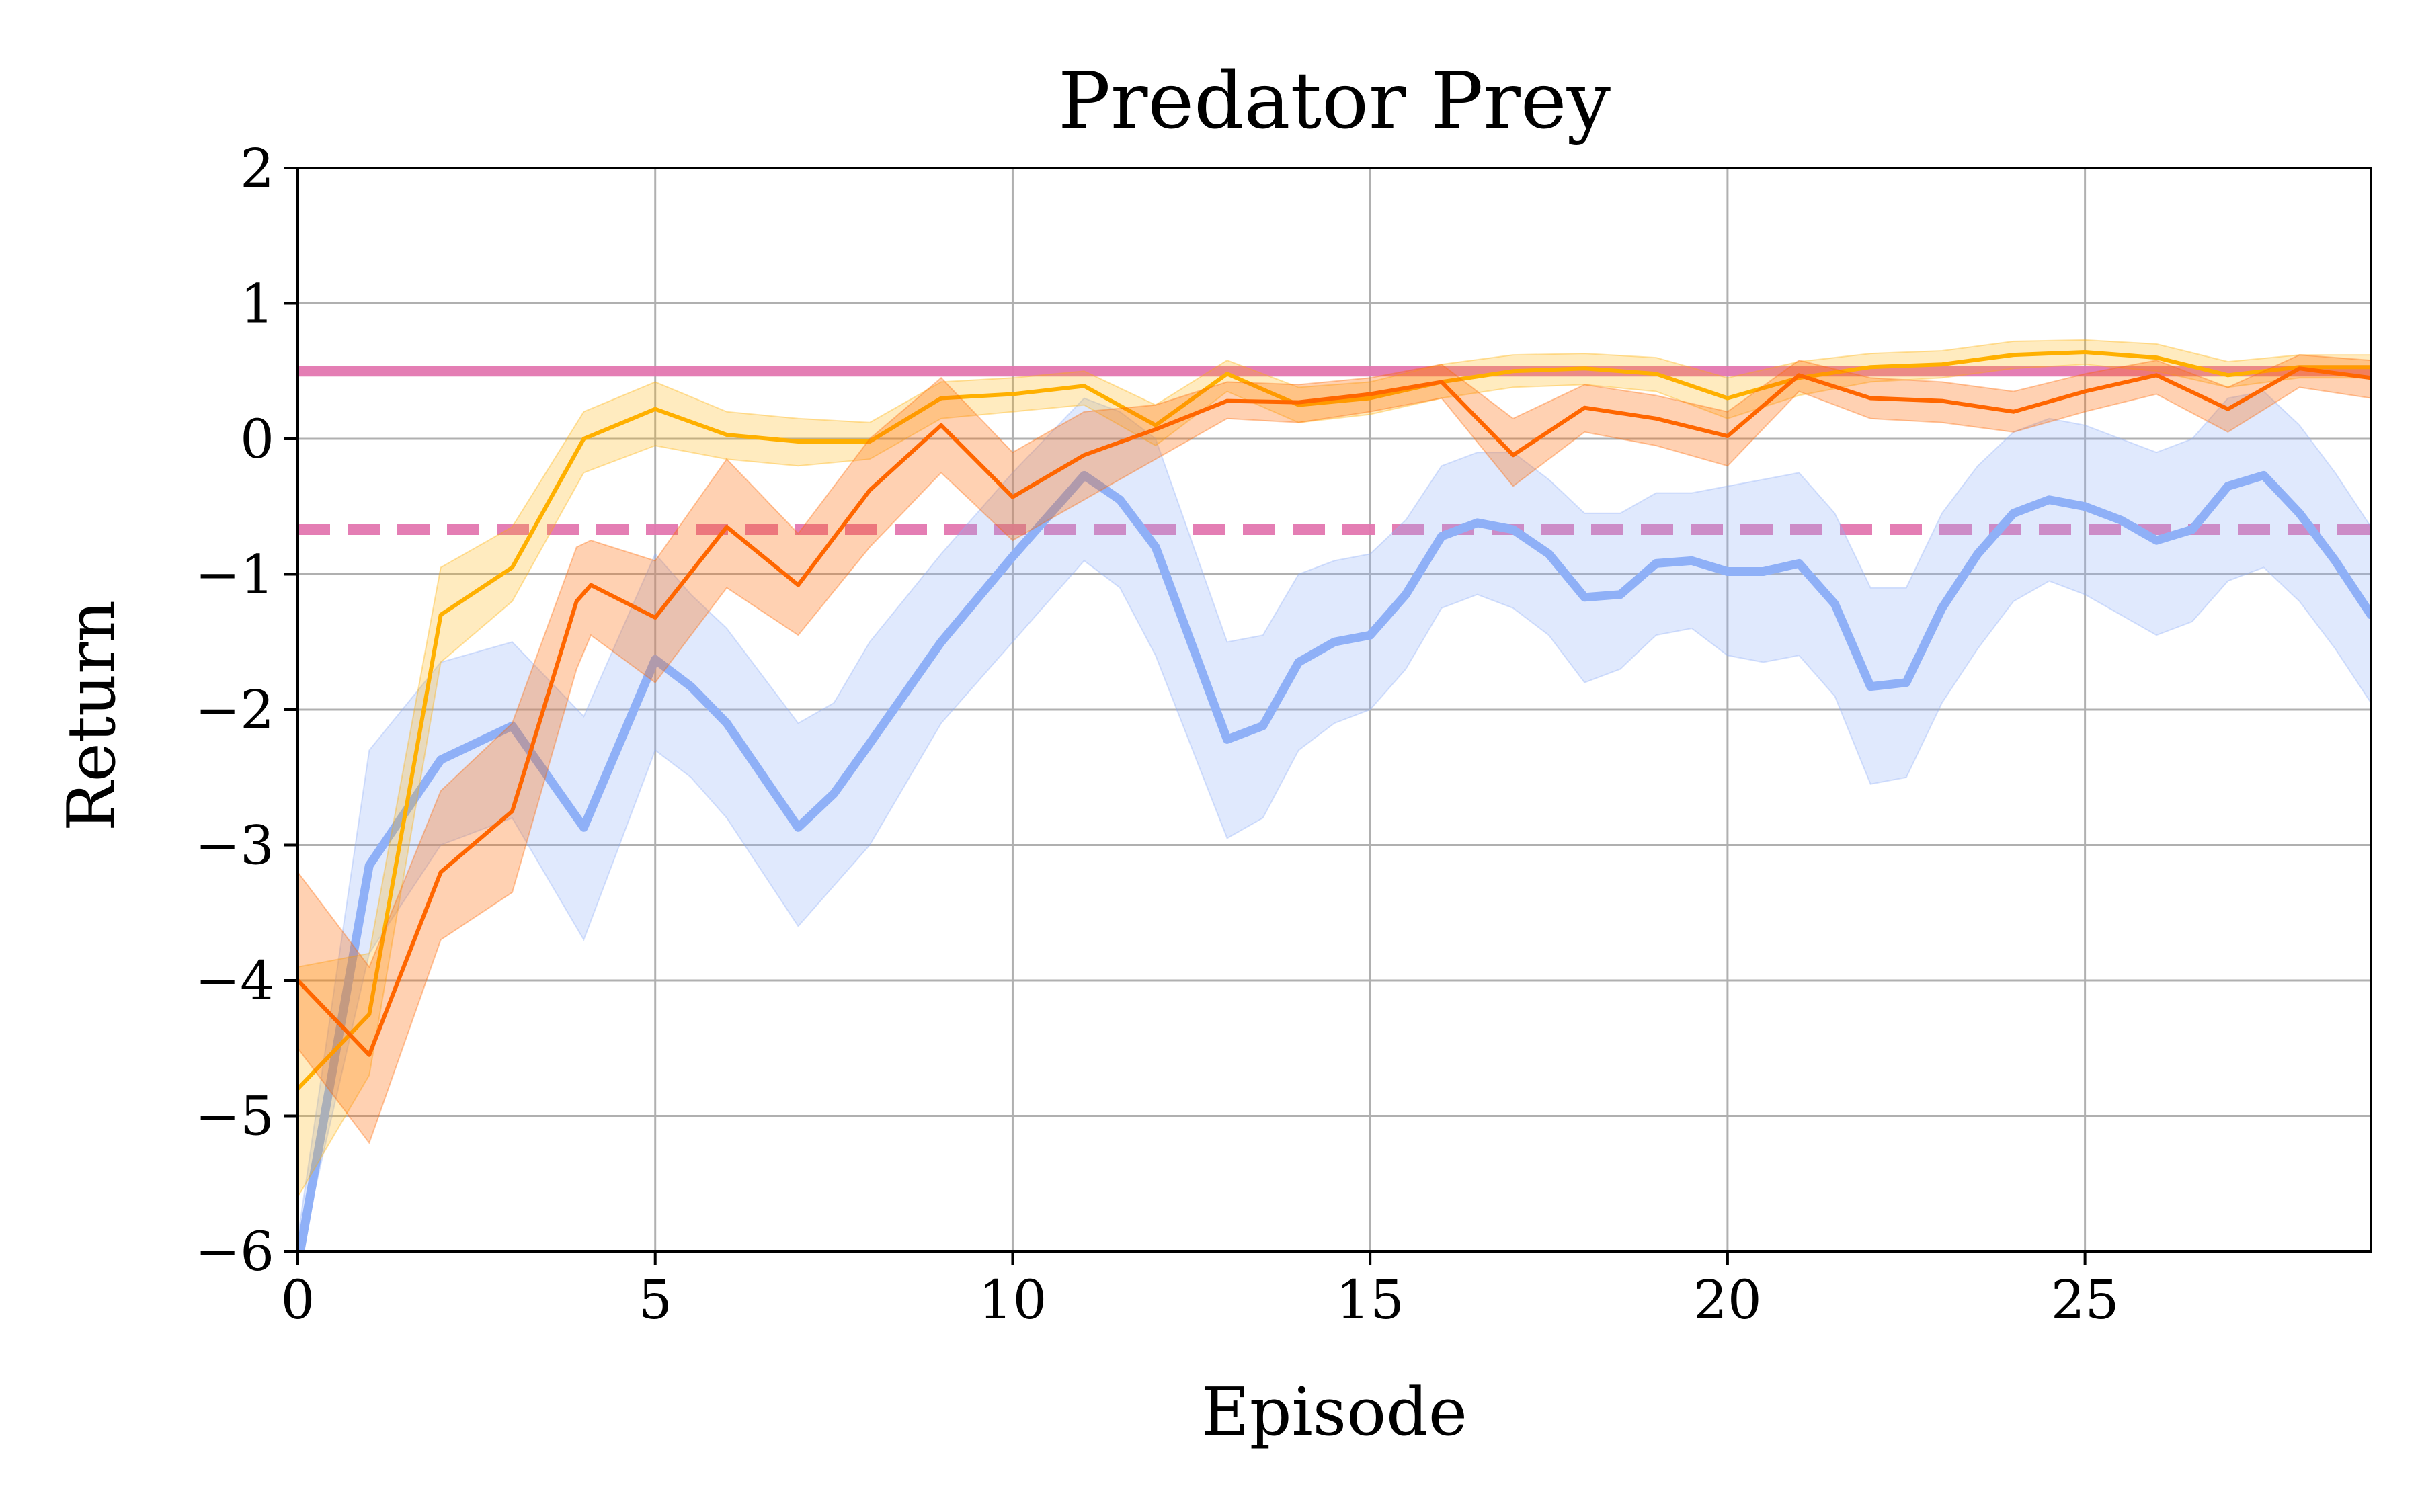  What do you see at coordinates (1334, 1413) in the screenshot?
I see `x-axis-label: Episode` at bounding box center [1334, 1413].